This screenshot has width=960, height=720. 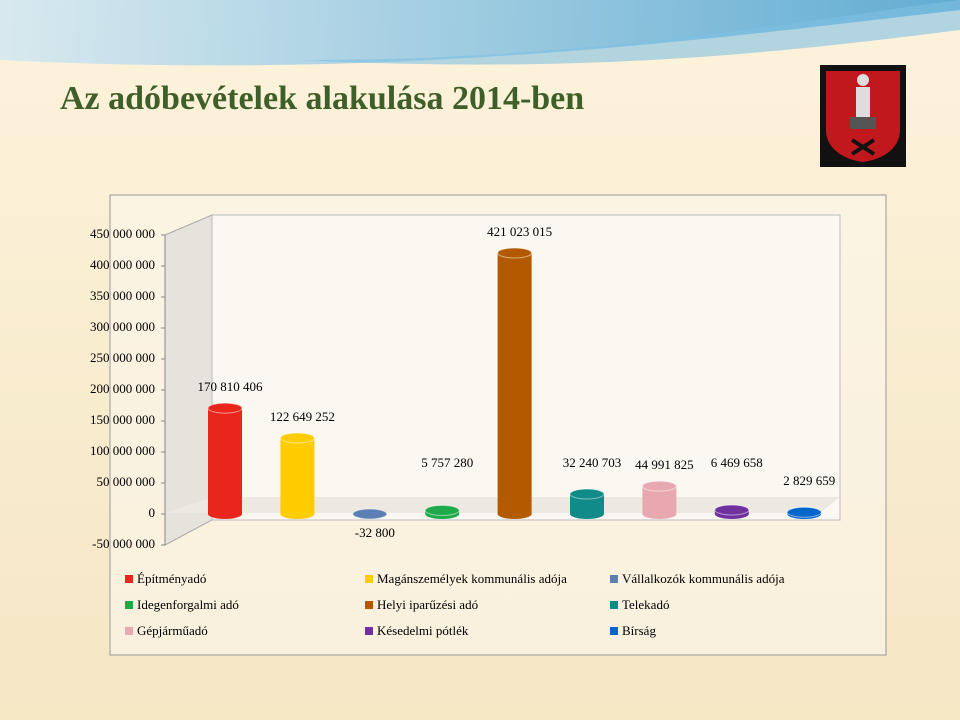 I want to click on y-tick-label: 200 000 000, so click(x=122, y=388).